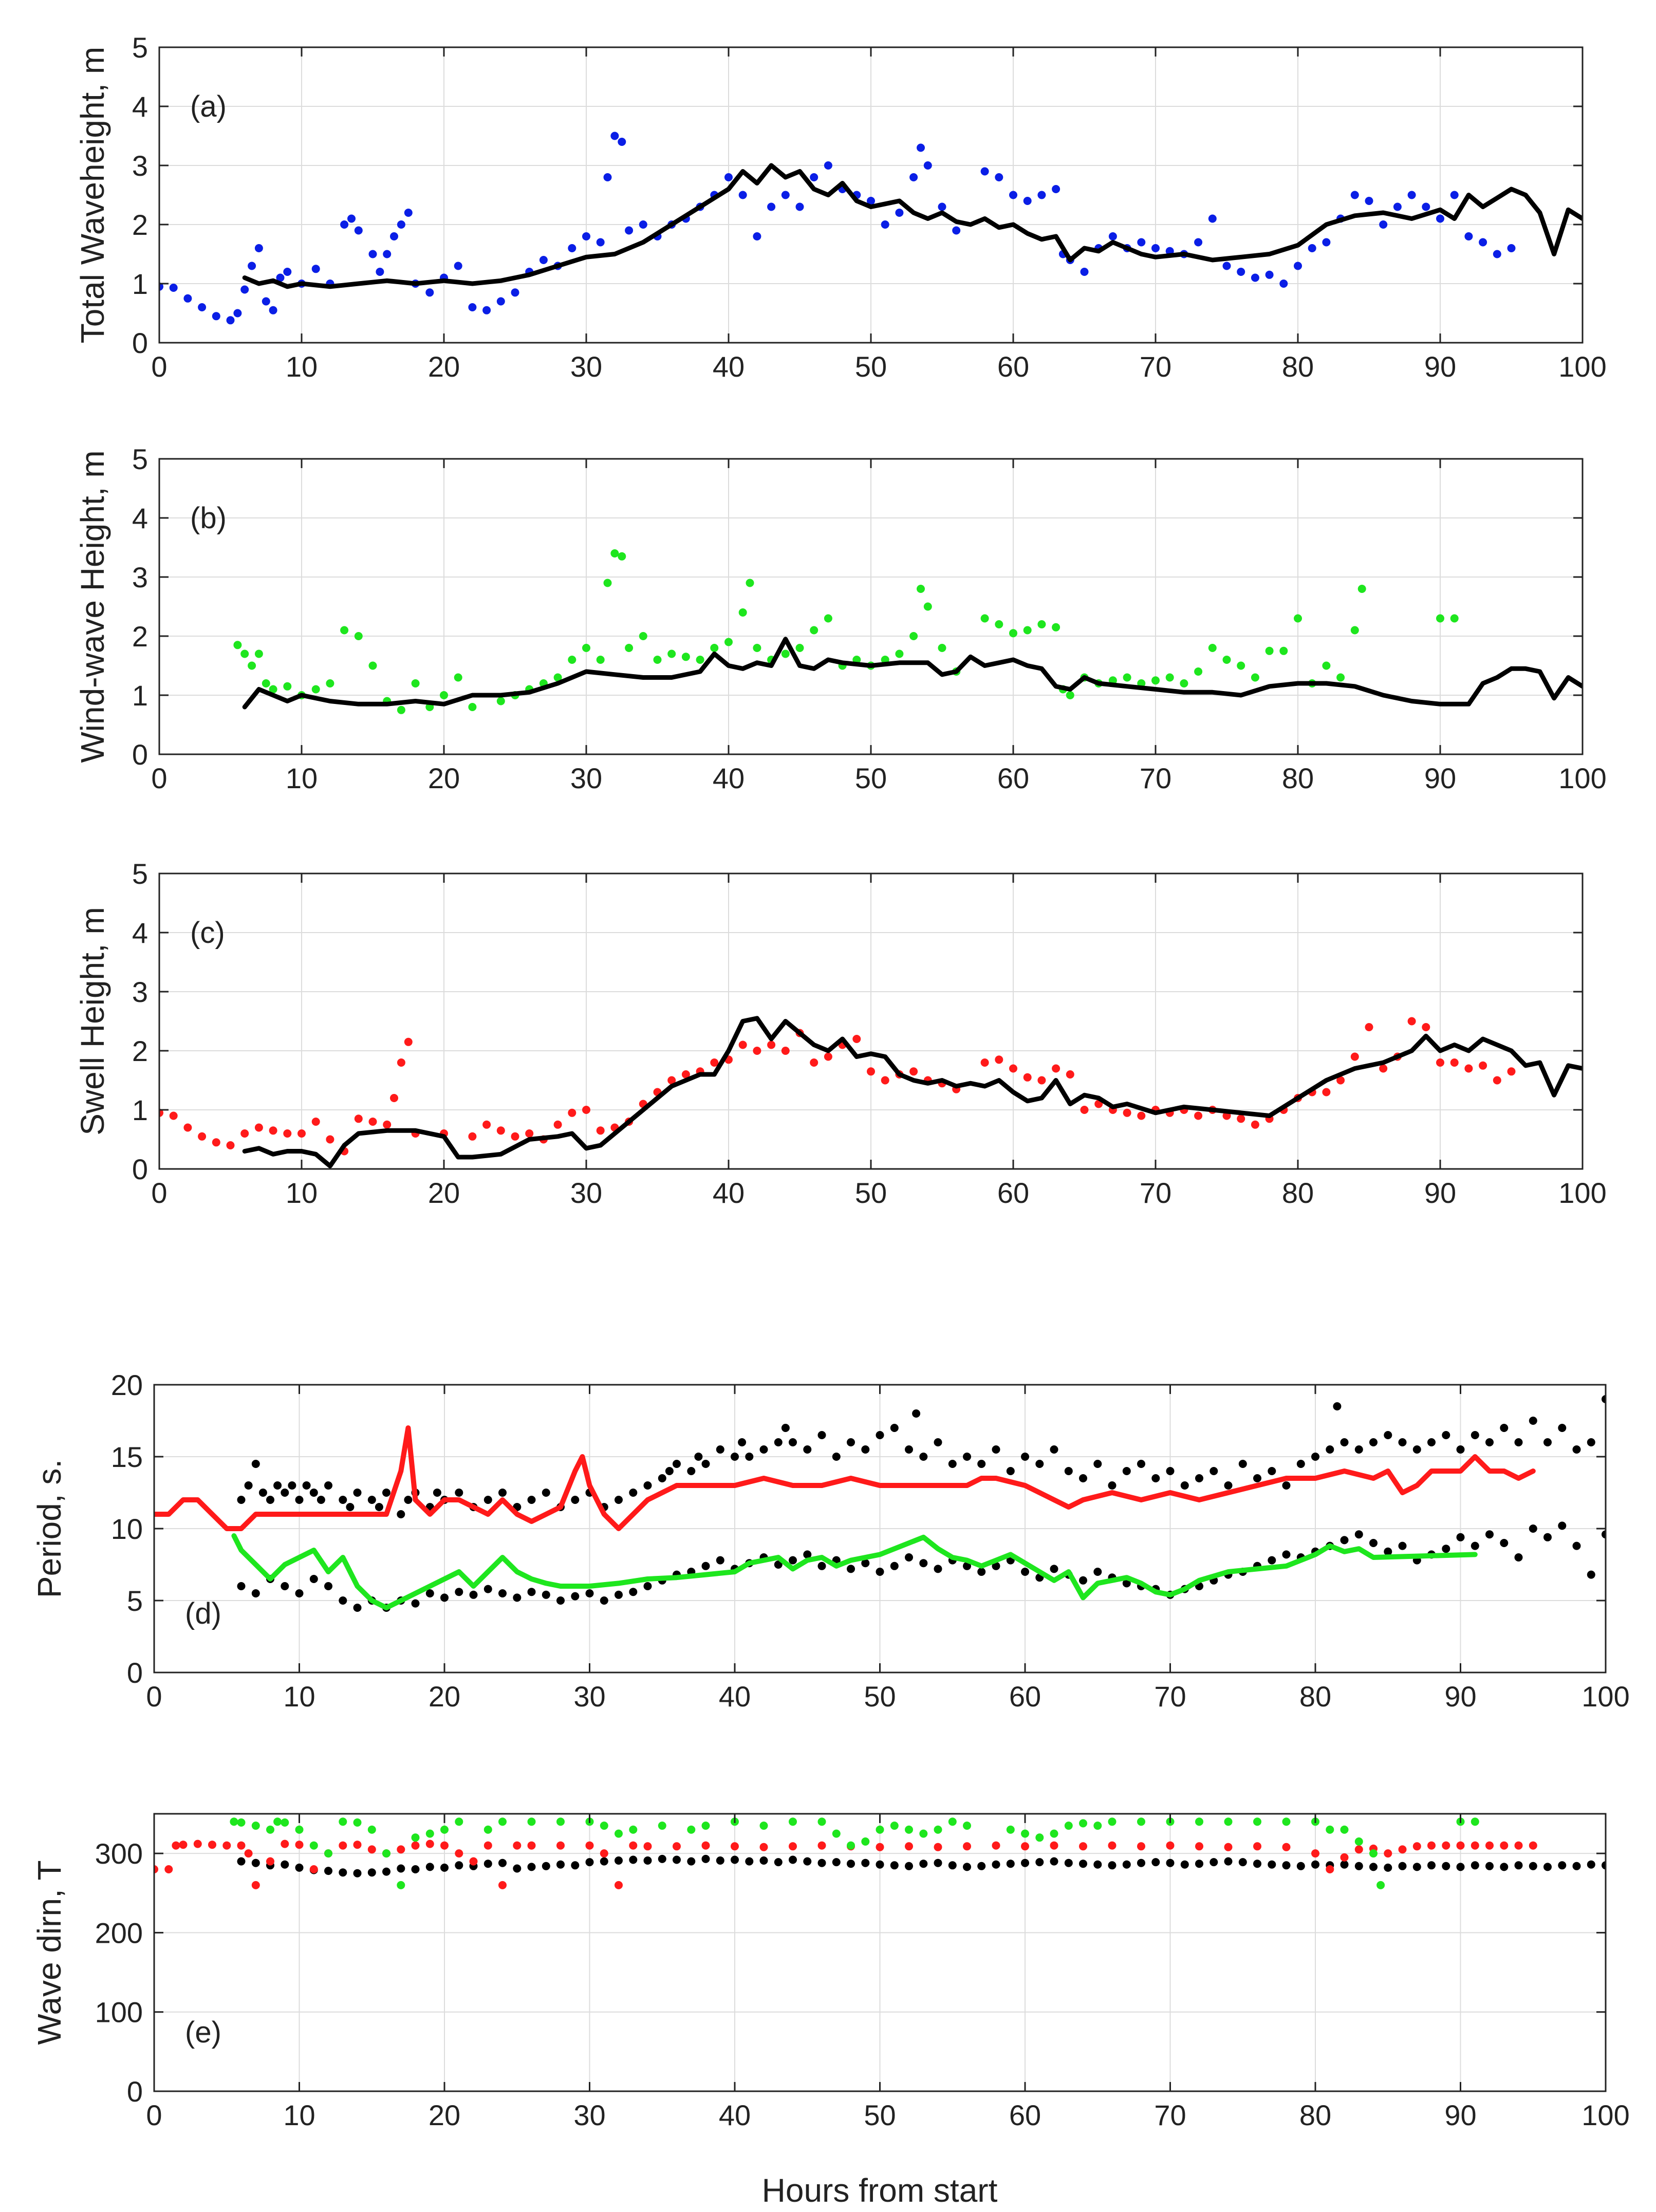 The width and height of the screenshot is (1656, 2212). Describe the element at coordinates (880, 2190) in the screenshot. I see `figure-x-axis-label: Hours from start` at that location.